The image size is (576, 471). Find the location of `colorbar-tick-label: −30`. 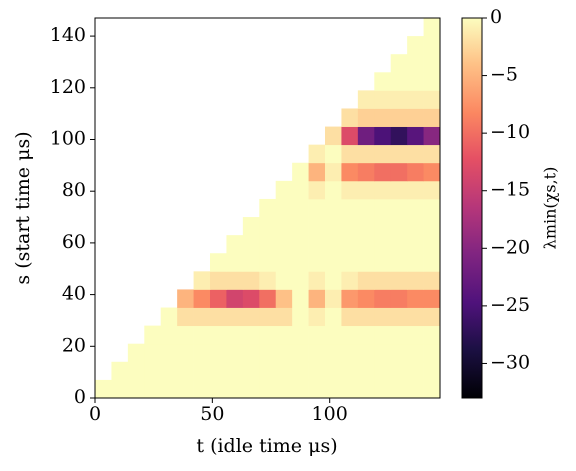

colorbar-tick-label: −30 is located at coordinates (510, 362).